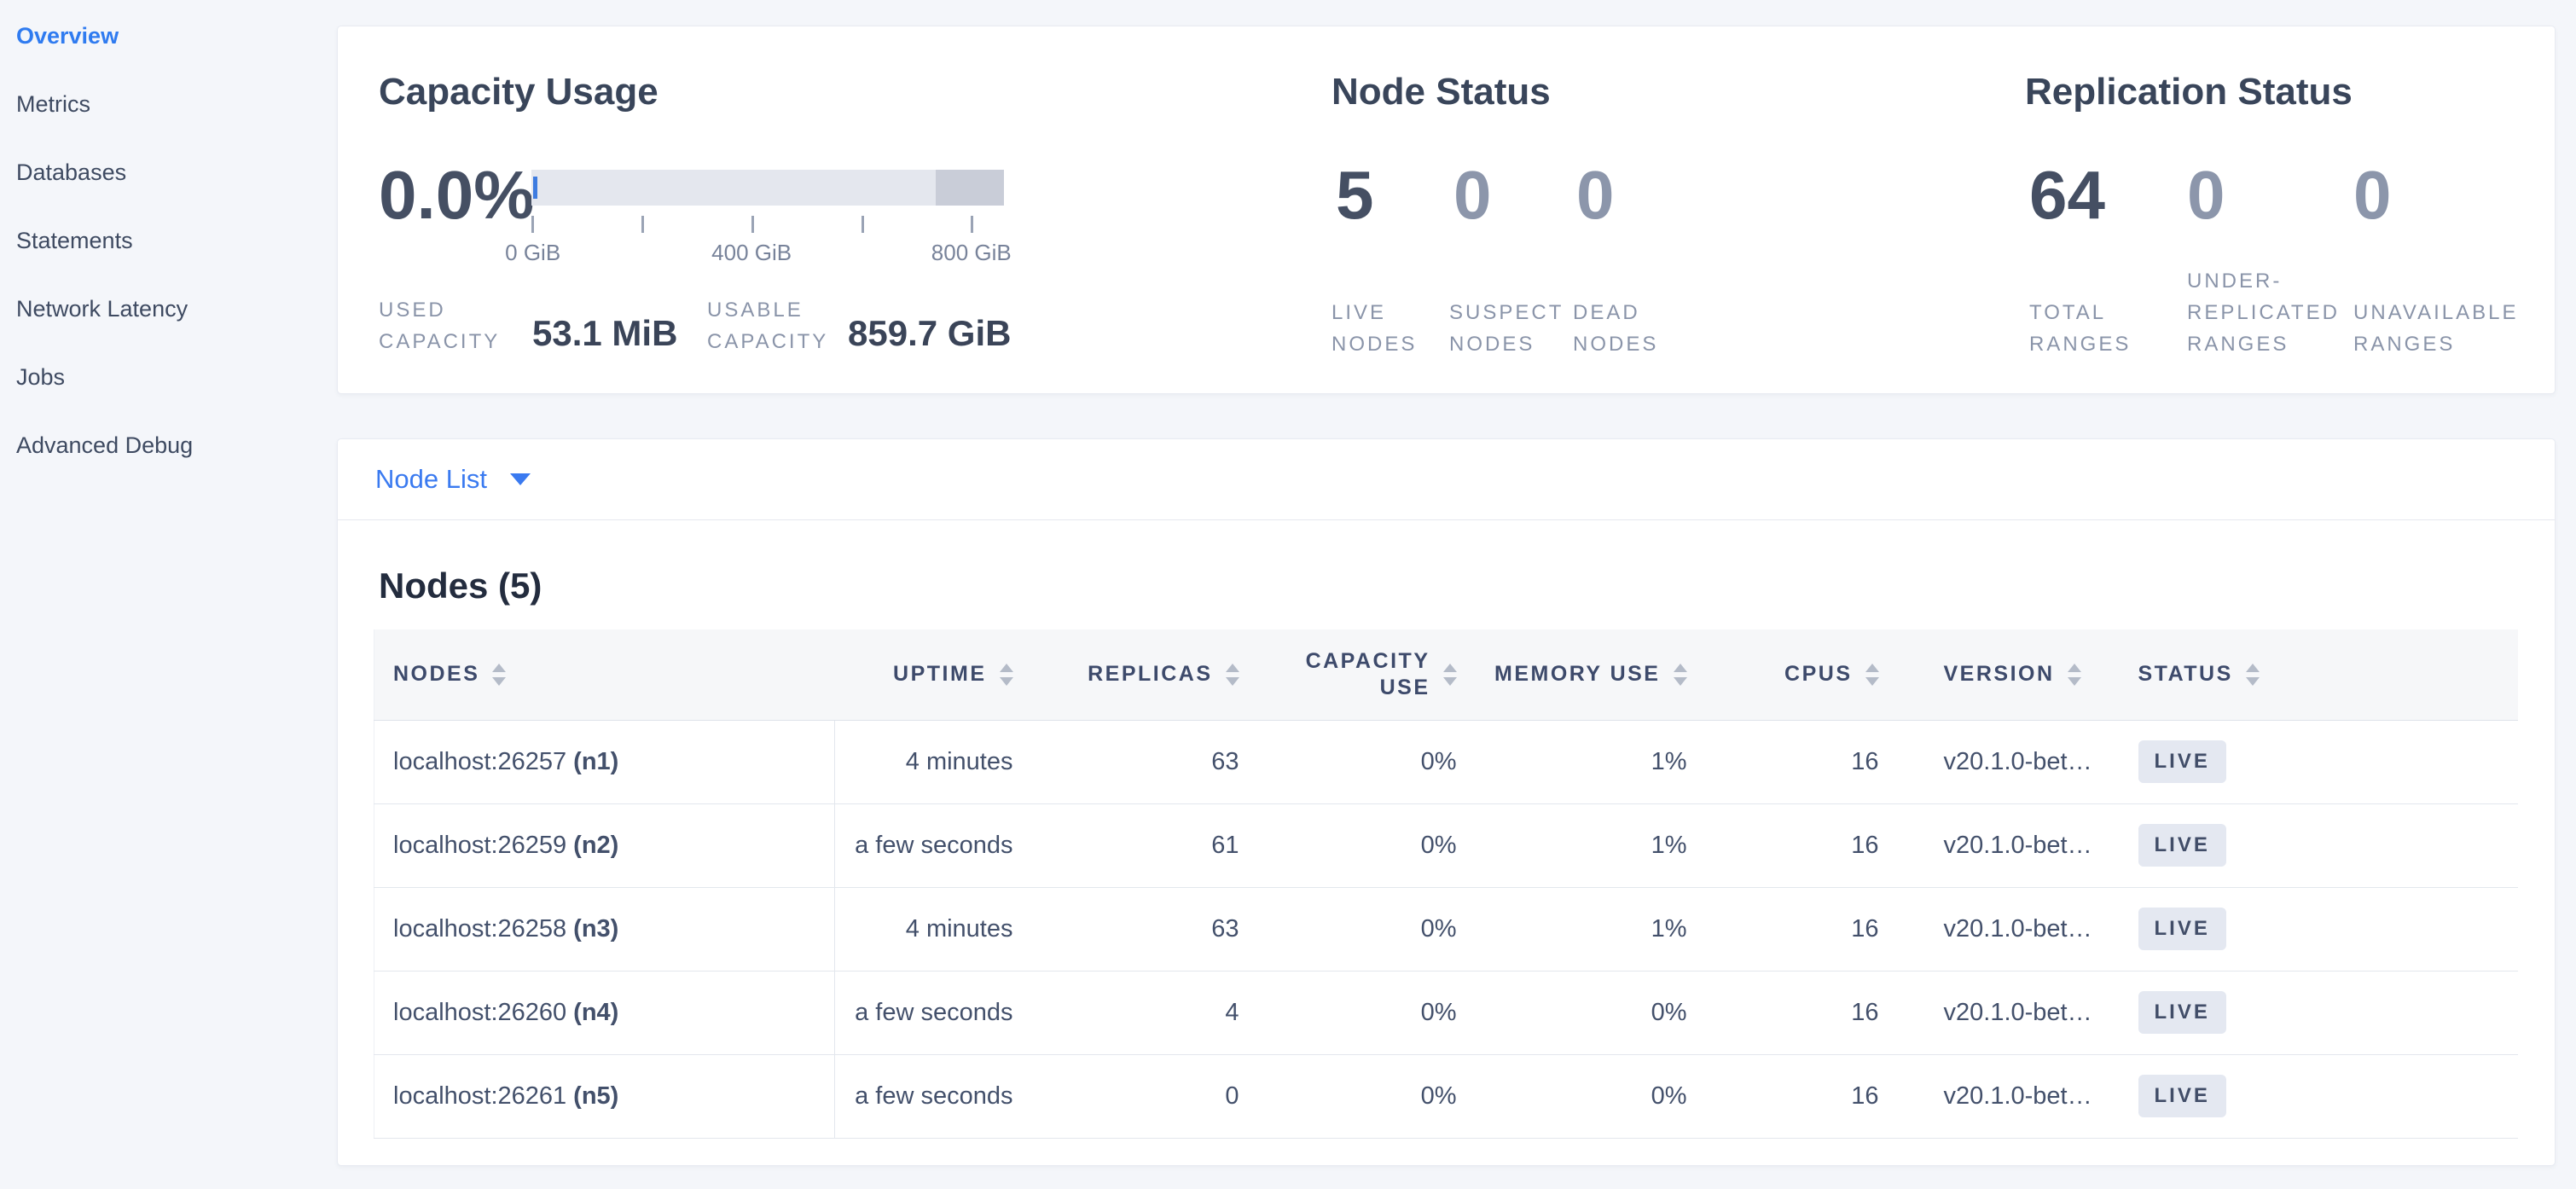  I want to click on under-replicated-ranges-label: UNDER-REPLICATED RANGES, so click(2263, 313).